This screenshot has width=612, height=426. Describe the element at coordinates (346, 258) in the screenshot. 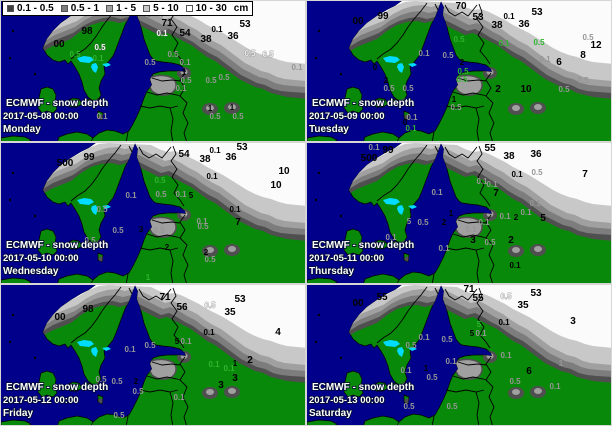

I see `panel-caption-datetime: 2017-05-11 00:00` at that location.